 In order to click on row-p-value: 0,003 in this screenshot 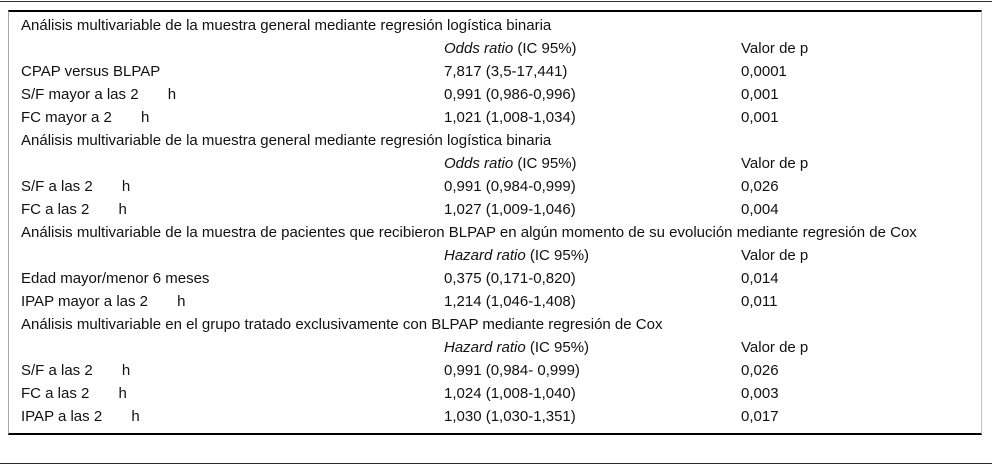, I will do `click(760, 393)`.